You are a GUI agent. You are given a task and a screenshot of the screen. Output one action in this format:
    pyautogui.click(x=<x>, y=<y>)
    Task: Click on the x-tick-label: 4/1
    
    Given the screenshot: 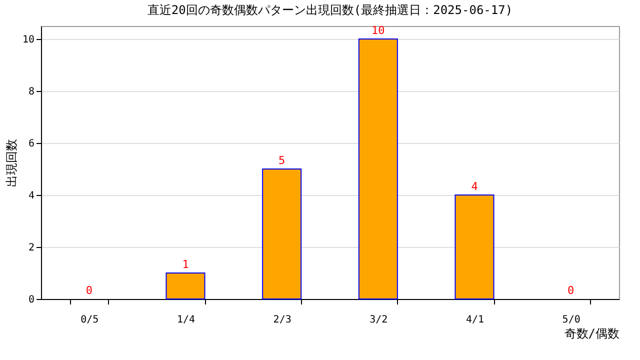 What is the action you would take?
    pyautogui.click(x=475, y=320)
    